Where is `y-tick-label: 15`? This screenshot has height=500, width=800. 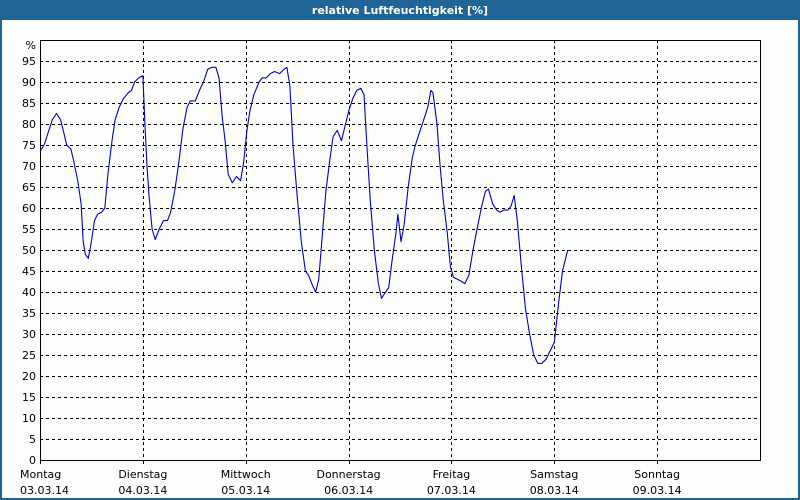
y-tick-label: 15 is located at coordinates (29, 397).